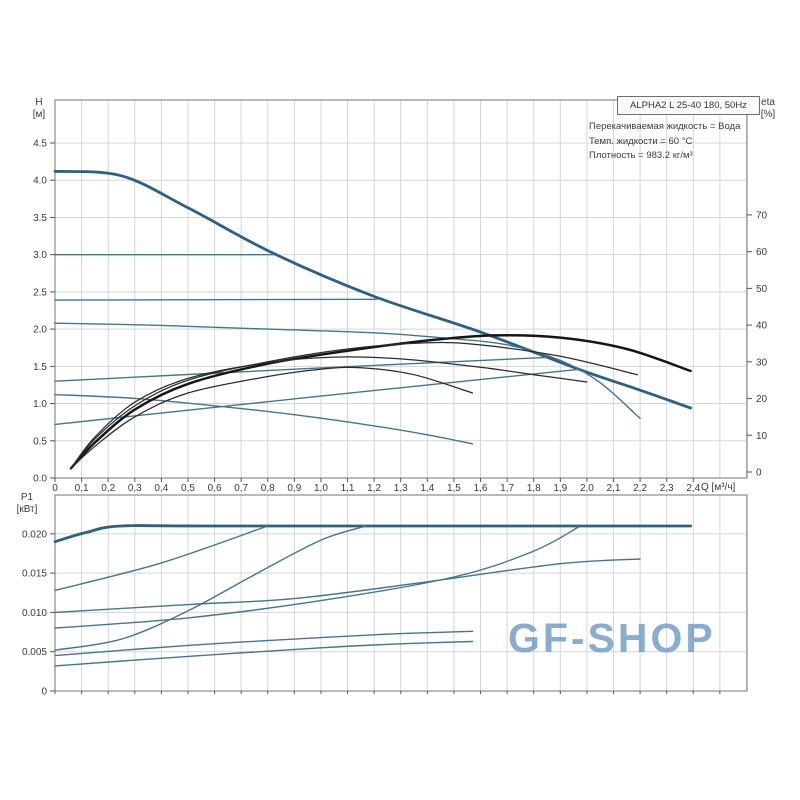 The image size is (800, 800). I want to click on y-tick-label: 0.0, so click(40, 479).